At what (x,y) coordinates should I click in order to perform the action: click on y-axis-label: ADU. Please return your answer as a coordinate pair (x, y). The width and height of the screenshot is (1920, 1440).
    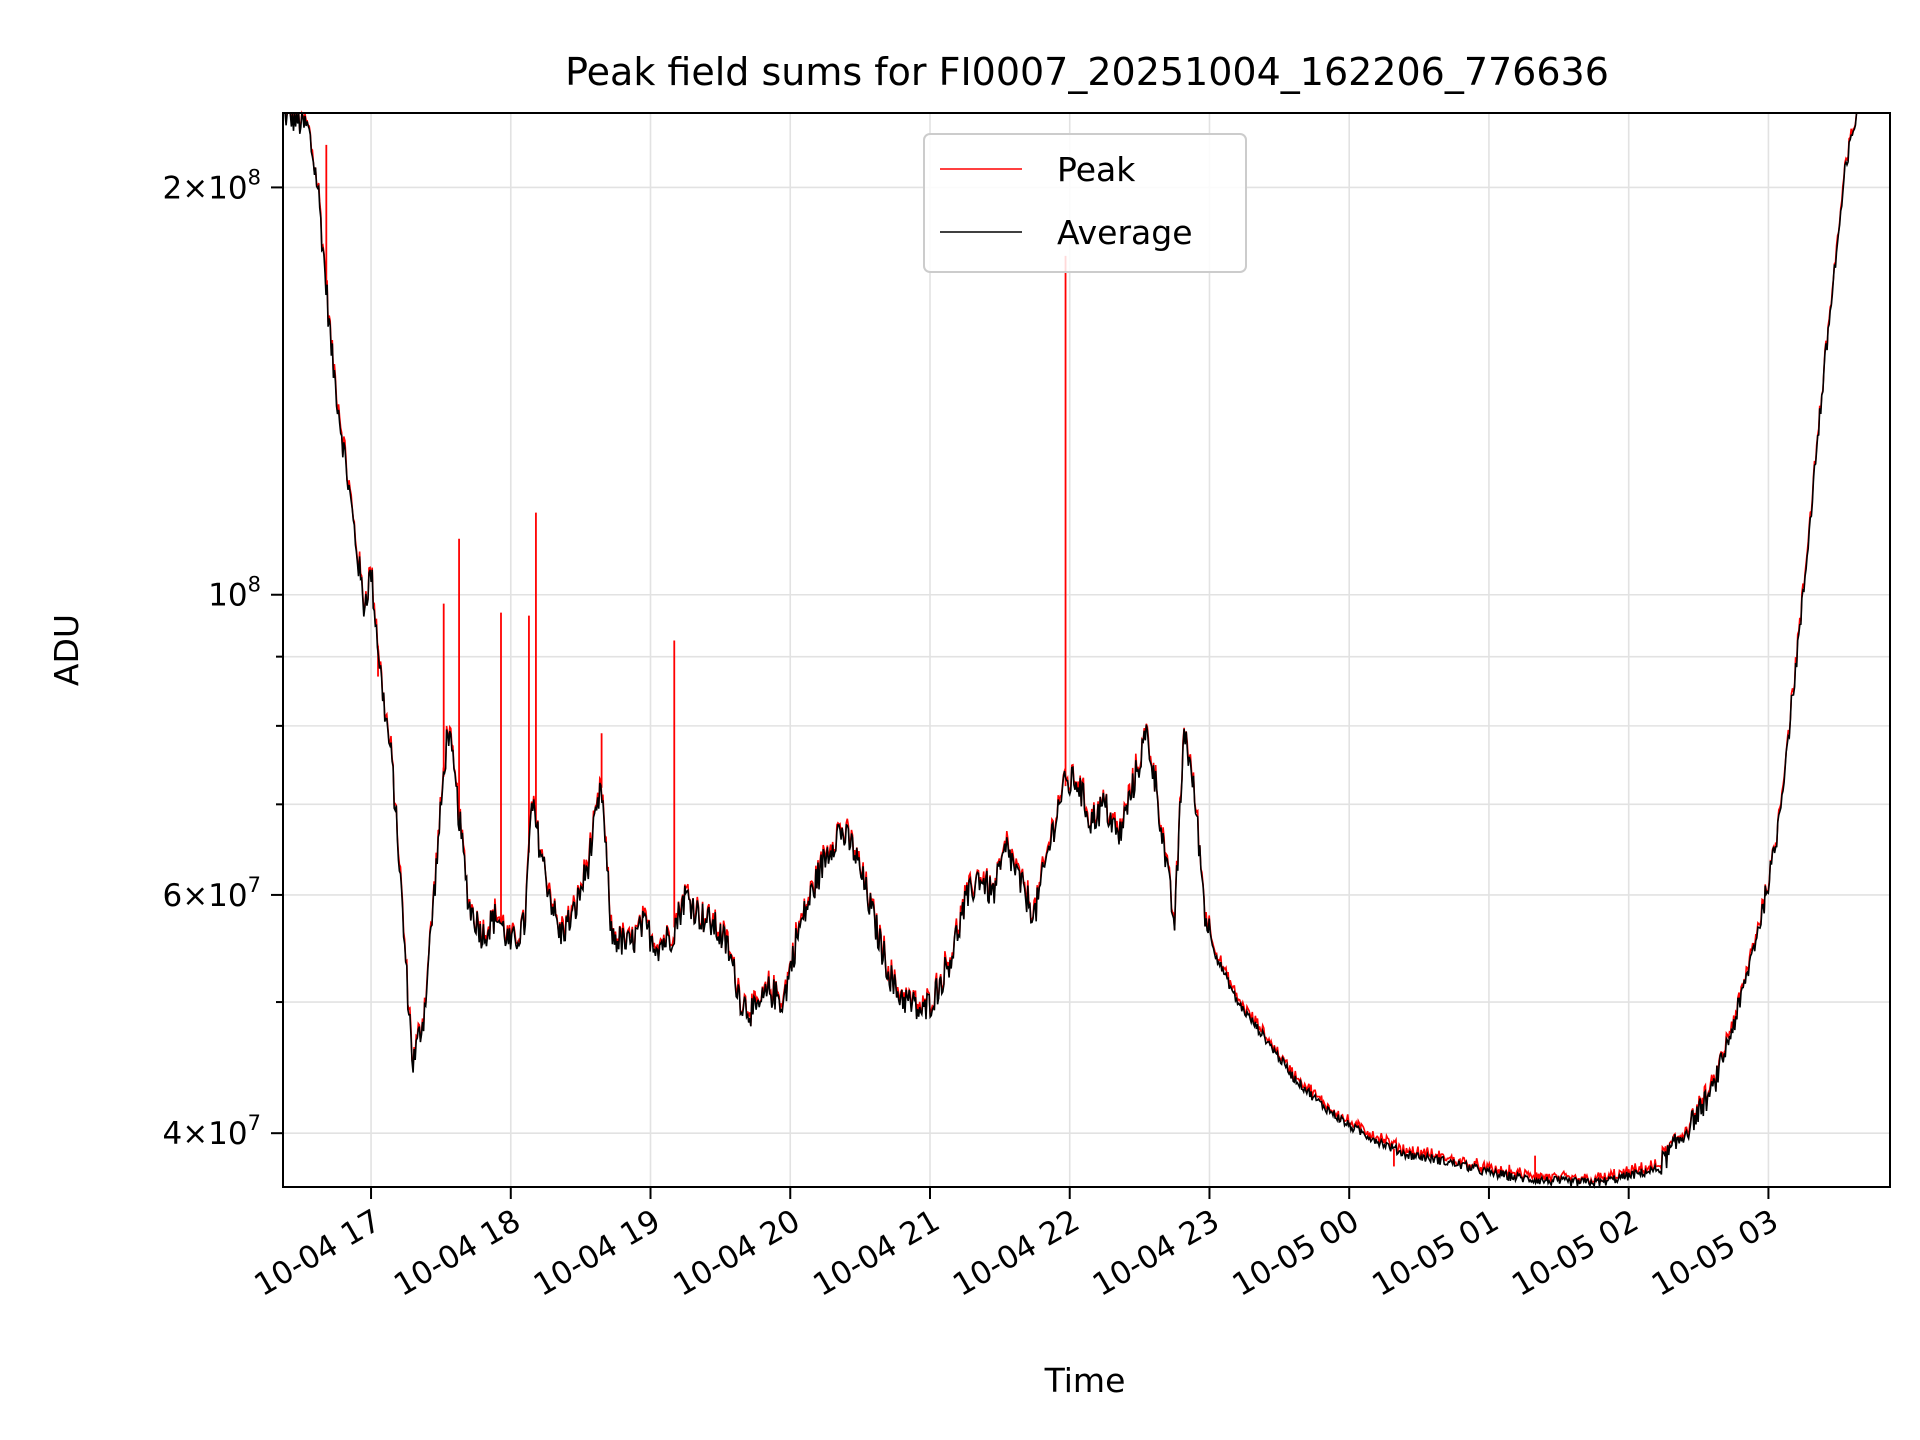
    Looking at the image, I should click on (66, 650).